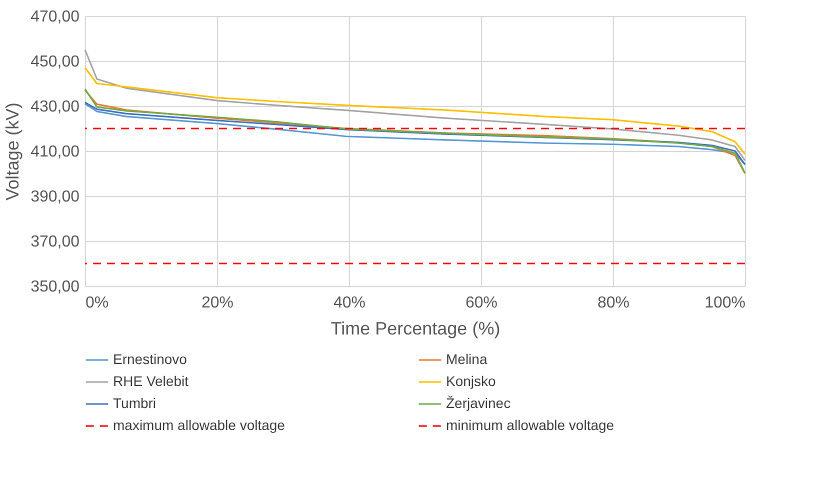 The image size is (828, 492). I want to click on x-tick-label: 40%, so click(349, 303).